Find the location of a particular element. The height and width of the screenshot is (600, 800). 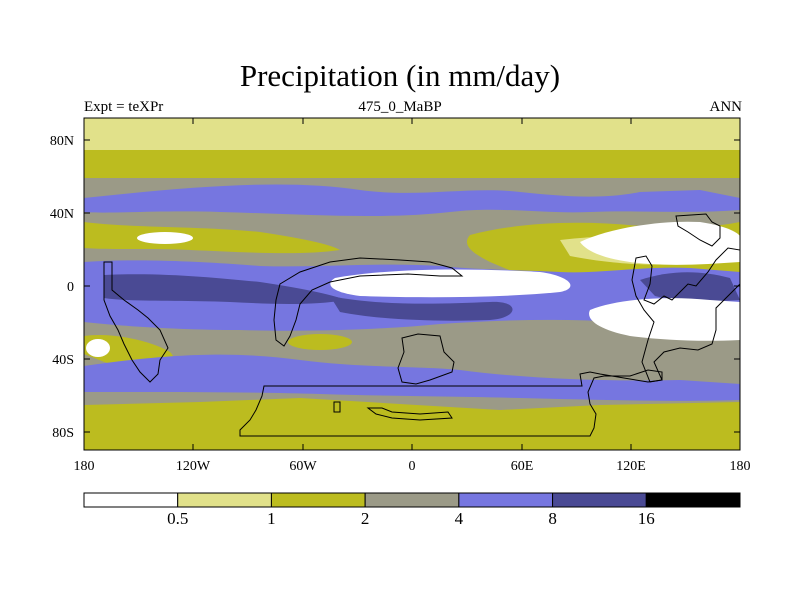

lon-tick-label: 0 is located at coordinates (412, 466).